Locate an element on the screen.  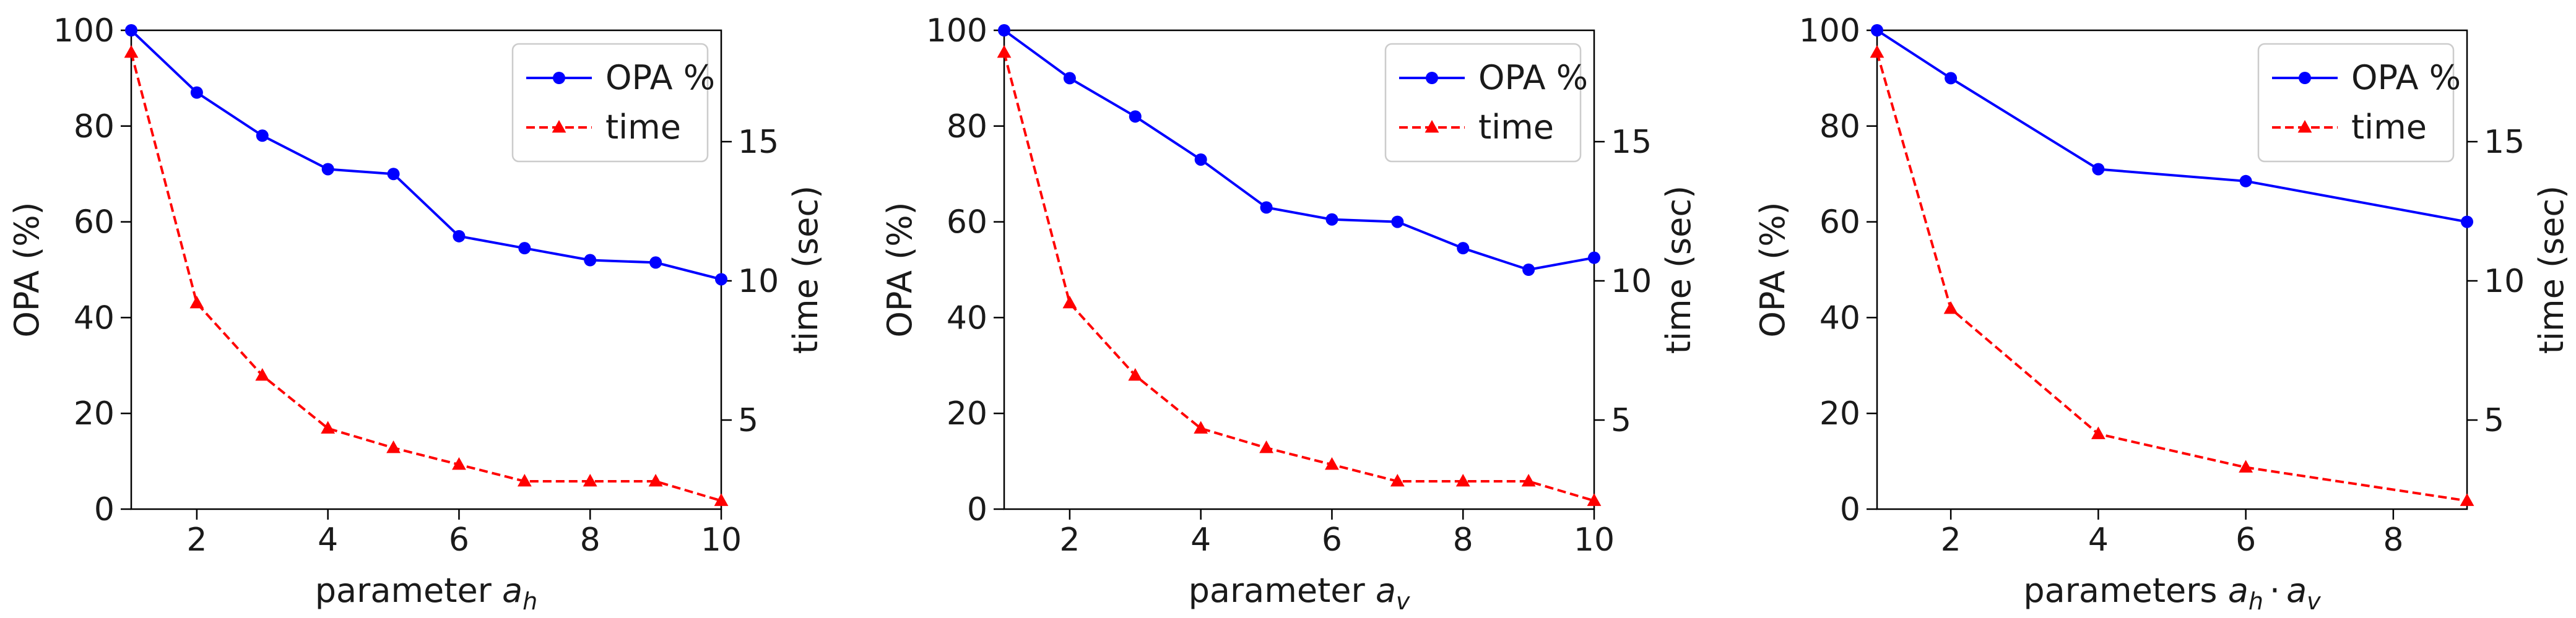
x-tick-label: 10 is located at coordinates (1594, 540).